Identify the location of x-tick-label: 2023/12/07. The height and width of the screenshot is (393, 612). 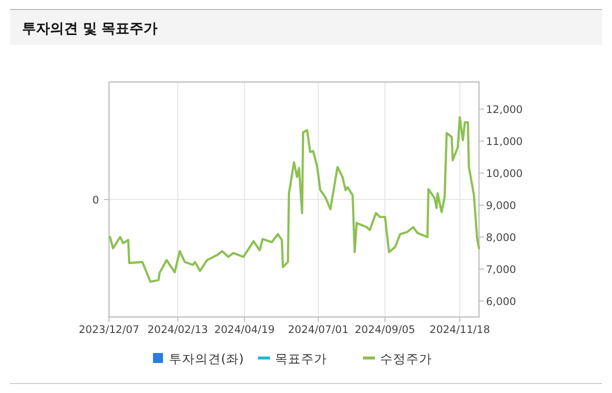
(109, 330).